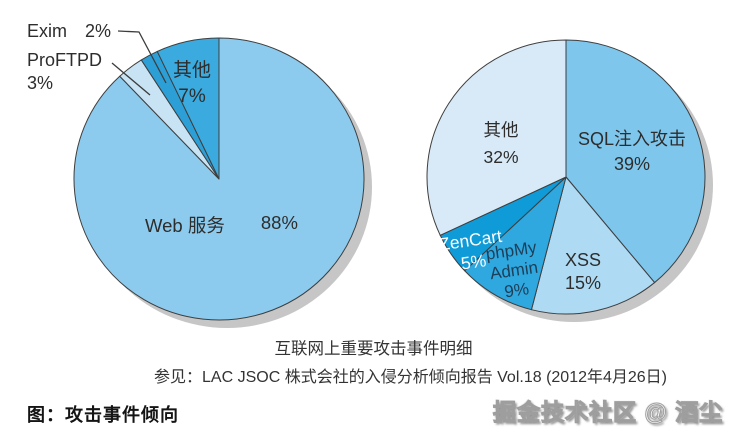  Describe the element at coordinates (192, 97) in the screenshot. I see `slice-percent: 7` at that location.